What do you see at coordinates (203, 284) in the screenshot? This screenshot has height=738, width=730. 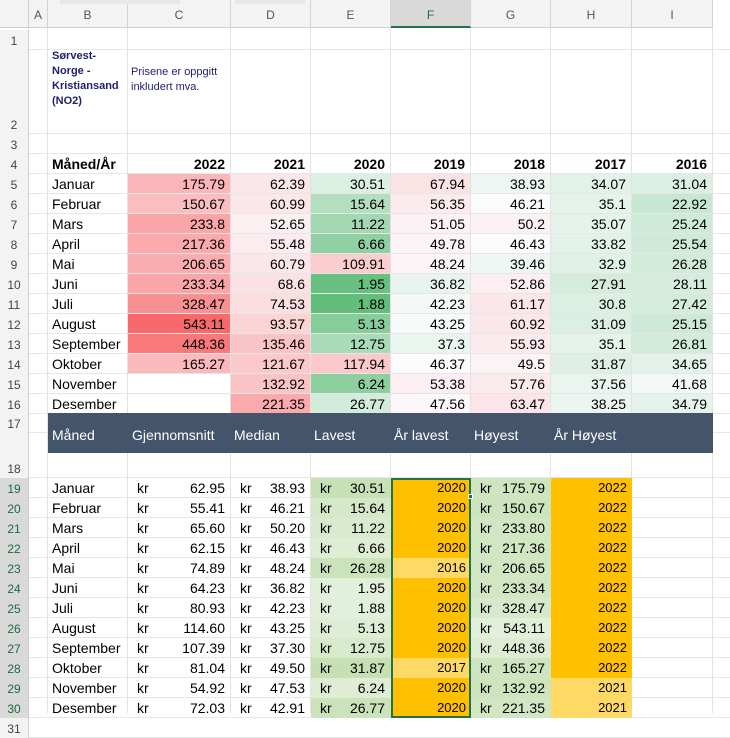 I see `price-cell: 233.34` at bounding box center [203, 284].